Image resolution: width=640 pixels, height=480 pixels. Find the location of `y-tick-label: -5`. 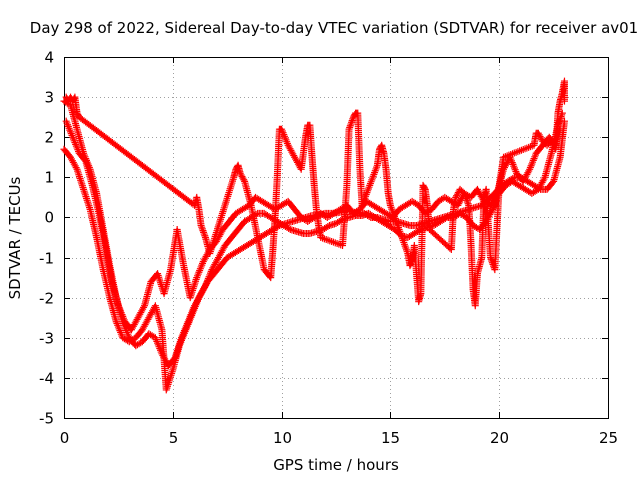

y-tick-label: -5 is located at coordinates (46, 419).